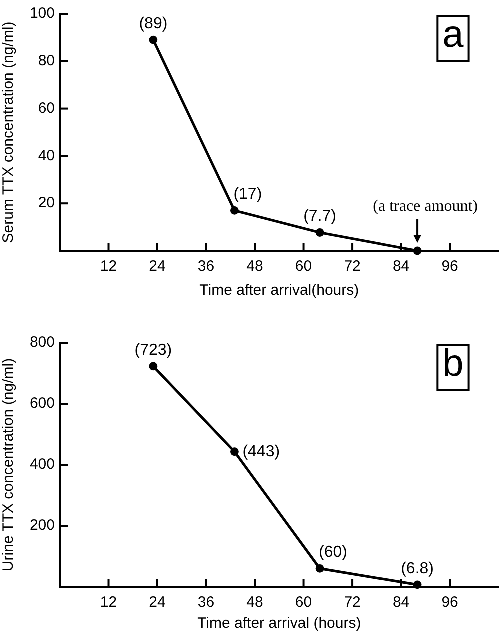 The image size is (503, 633). What do you see at coordinates (417, 569) in the screenshot?
I see `data-label: (6.8)` at bounding box center [417, 569].